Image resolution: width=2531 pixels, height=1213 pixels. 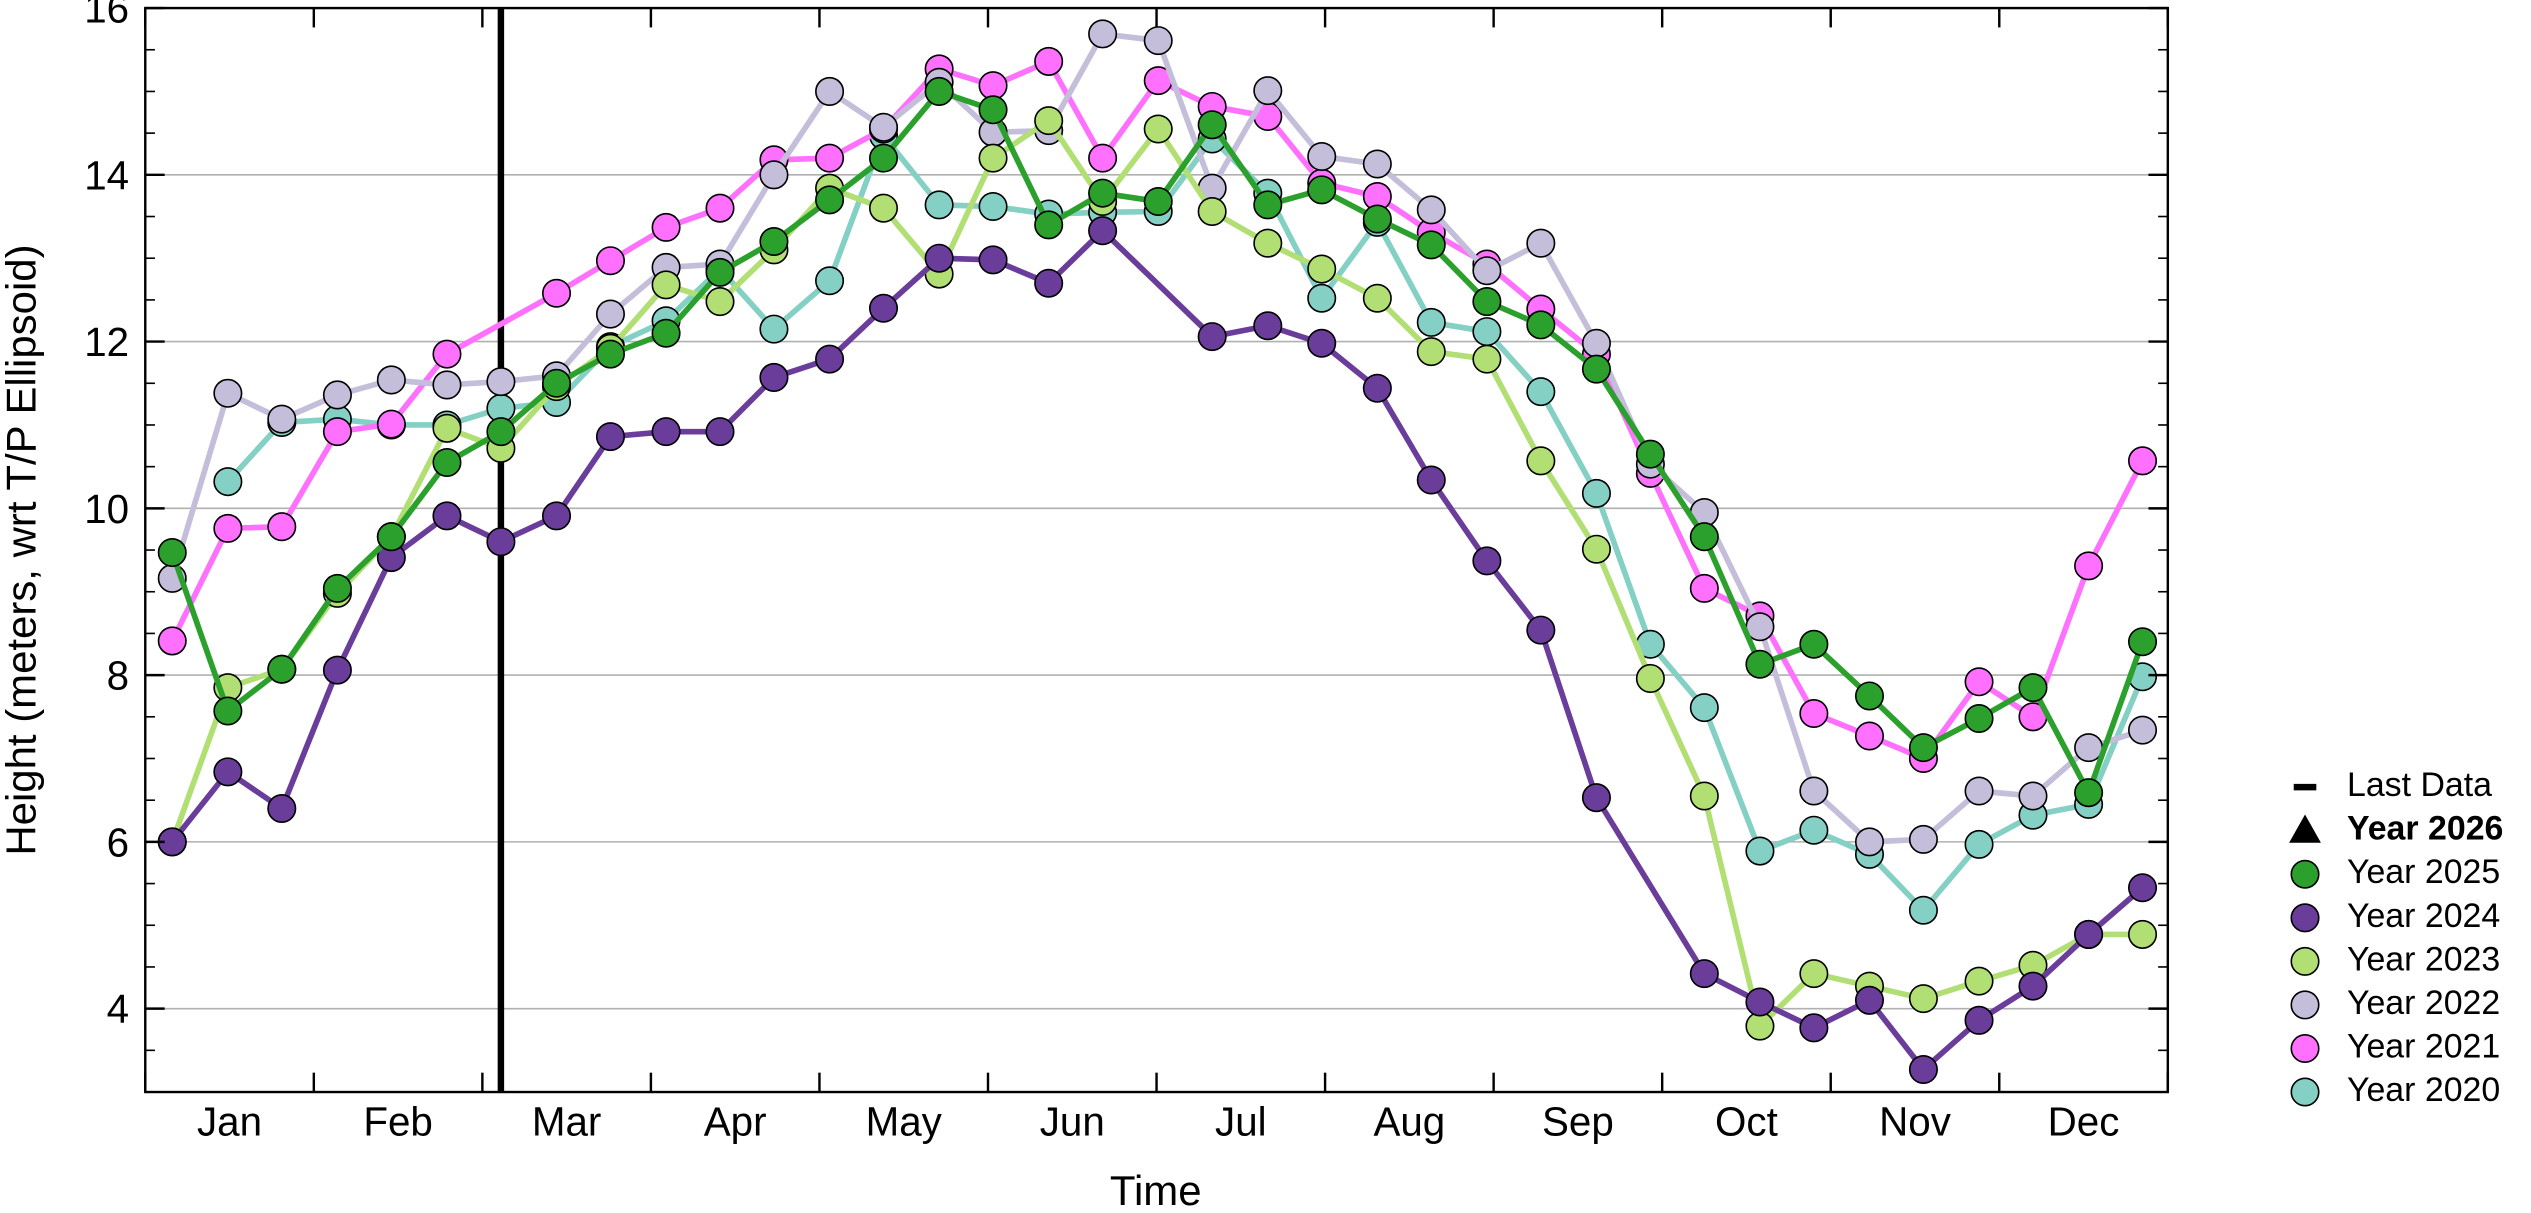 I want to click on legend-label: Year 2023, so click(x=2423, y=959).